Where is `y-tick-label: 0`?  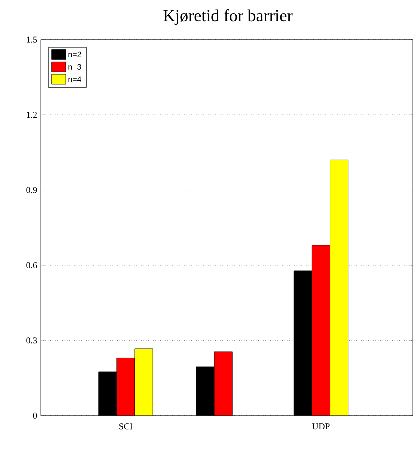 y-tick-label: 0 is located at coordinates (35, 415).